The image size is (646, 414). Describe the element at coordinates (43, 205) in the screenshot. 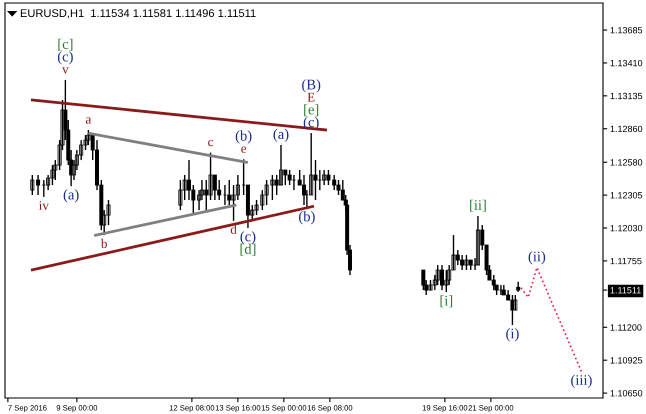

I see `annotation: iv` at that location.